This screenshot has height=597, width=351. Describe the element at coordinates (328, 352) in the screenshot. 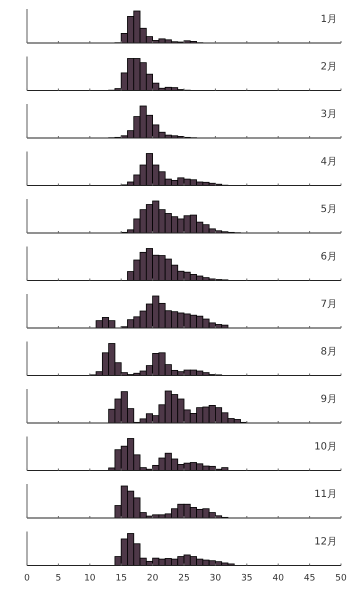

I see `chart-title: 8月` at that location.